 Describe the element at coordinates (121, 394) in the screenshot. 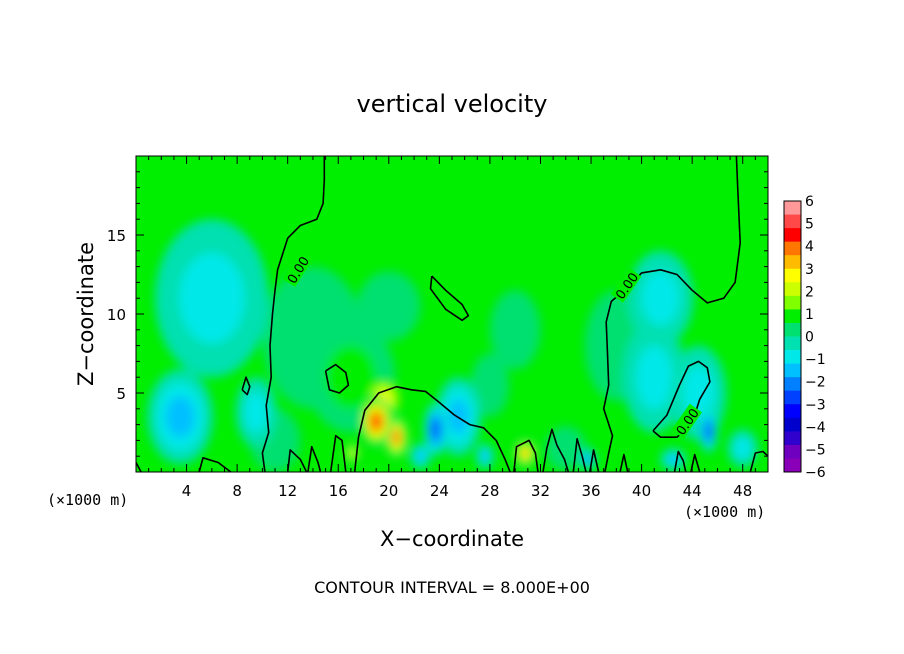

I see `y-tick-label: 5` at that location.